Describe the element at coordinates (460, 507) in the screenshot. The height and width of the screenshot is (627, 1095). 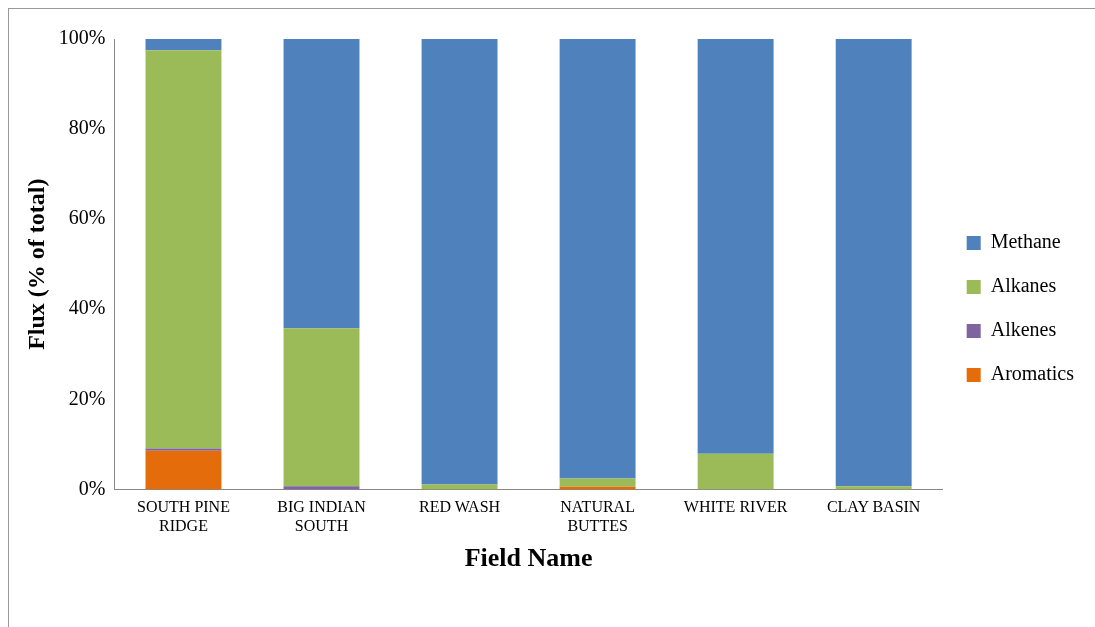
I see `x-tick-label: RED WASH` at that location.